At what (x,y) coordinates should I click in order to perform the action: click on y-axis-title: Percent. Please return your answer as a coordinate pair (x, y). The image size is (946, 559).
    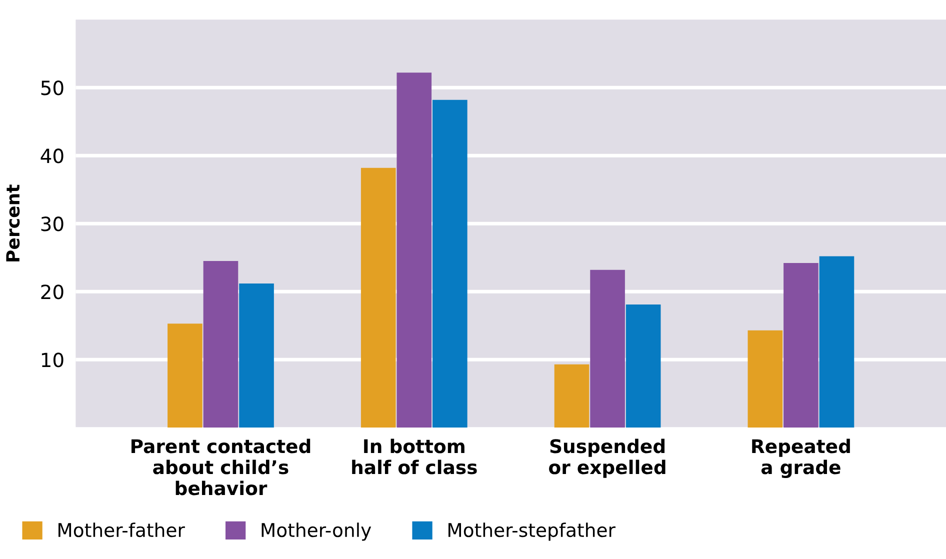
    Looking at the image, I should click on (13, 223).